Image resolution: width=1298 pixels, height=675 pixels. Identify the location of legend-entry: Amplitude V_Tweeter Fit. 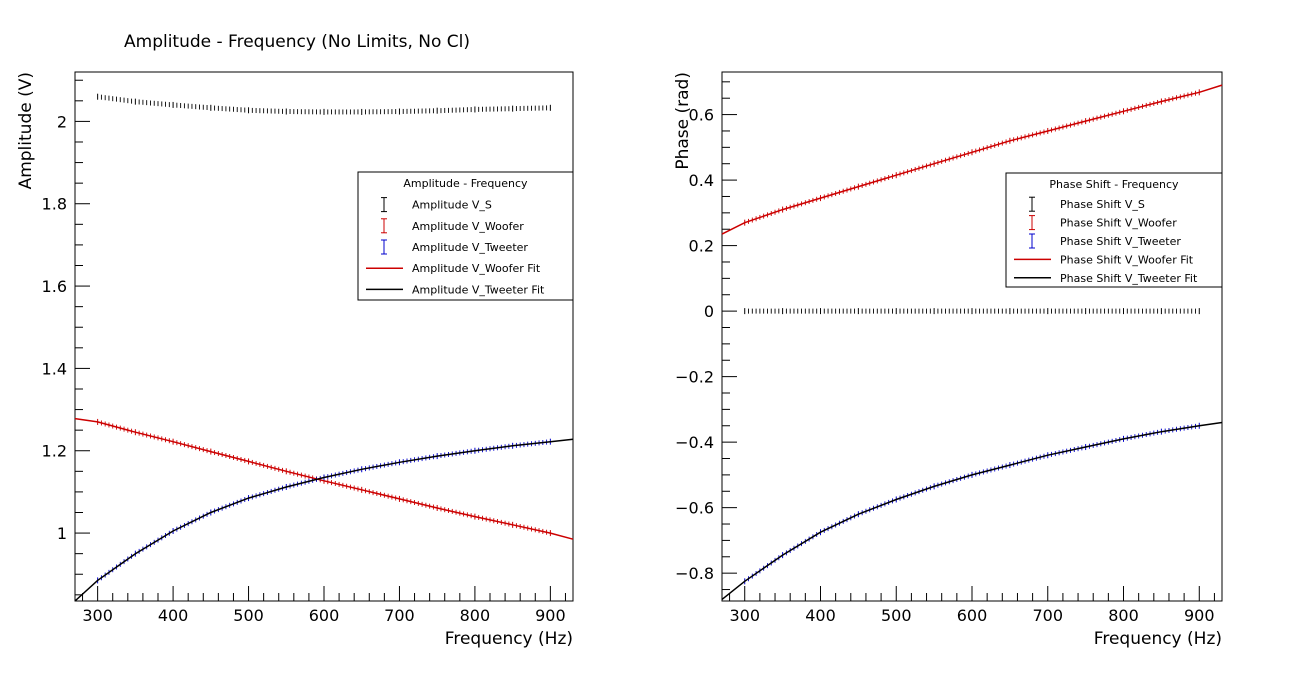
(478, 289).